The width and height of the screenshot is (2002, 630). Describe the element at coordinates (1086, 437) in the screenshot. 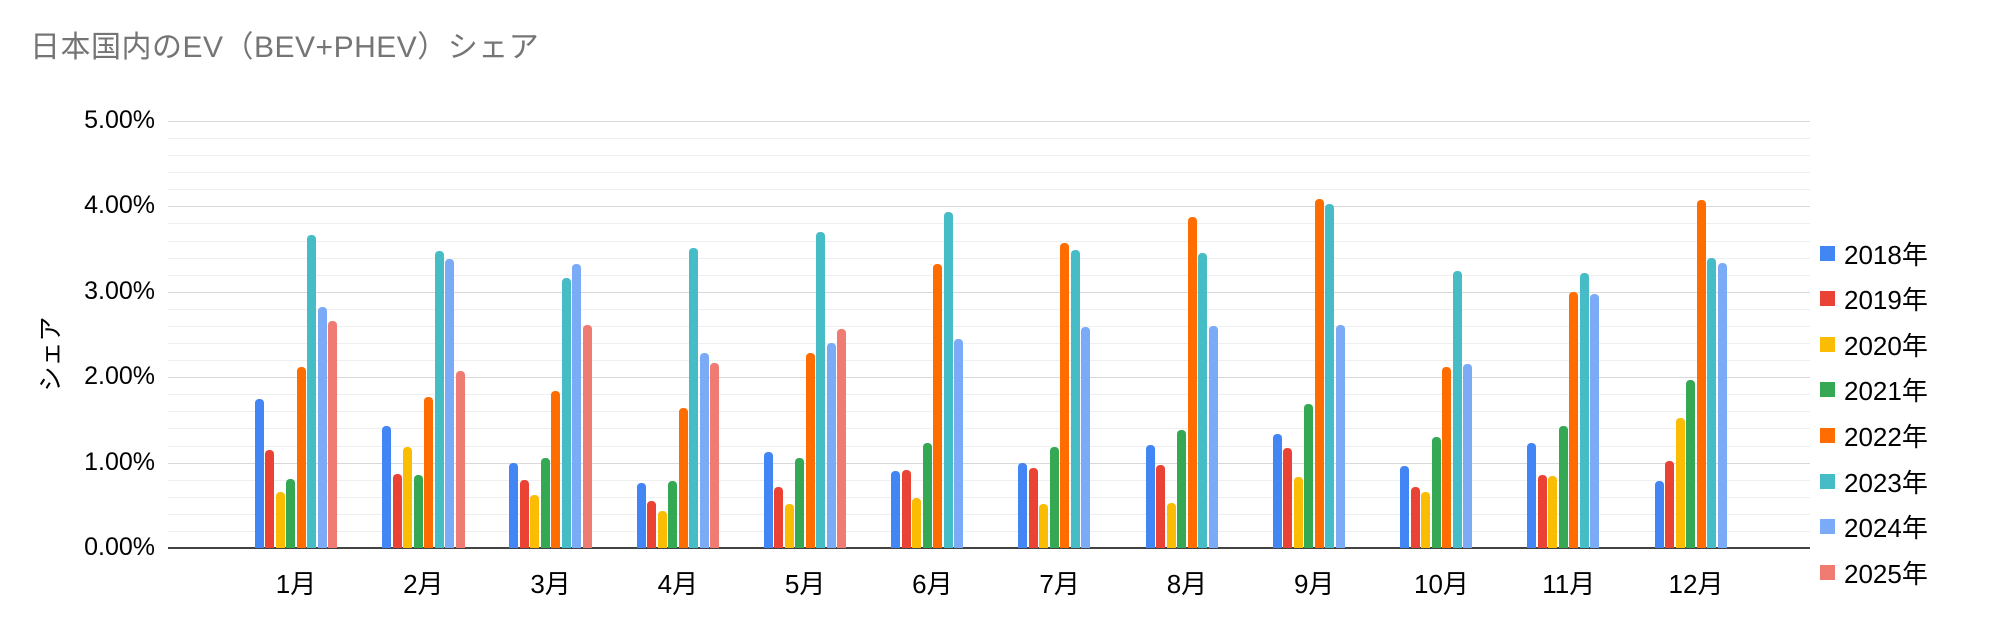

I see `bar-2024年-7月` at that location.